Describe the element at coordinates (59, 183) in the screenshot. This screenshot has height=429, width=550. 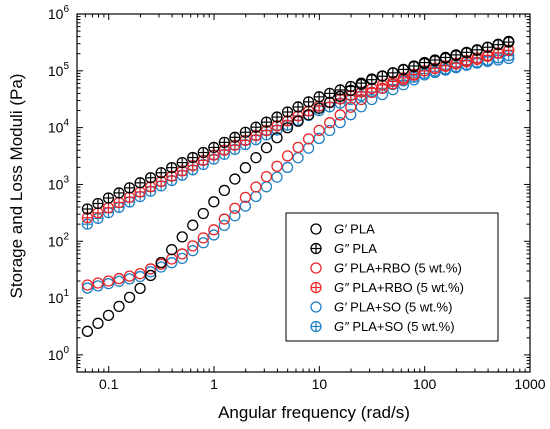
I see `y-tick-label: 10³` at that location.